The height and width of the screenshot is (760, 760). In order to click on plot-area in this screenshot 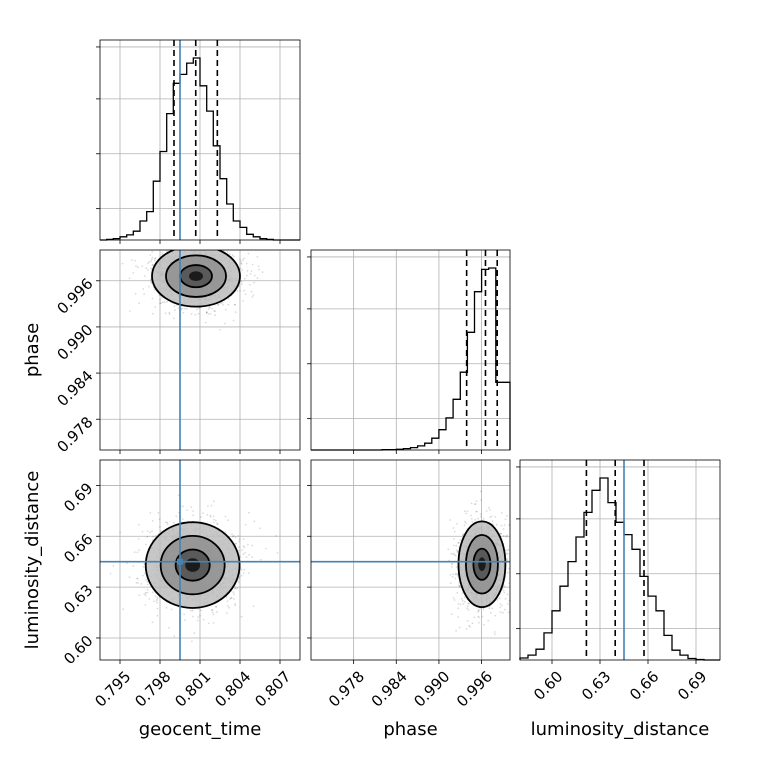, I will do `click(200, 346)`.